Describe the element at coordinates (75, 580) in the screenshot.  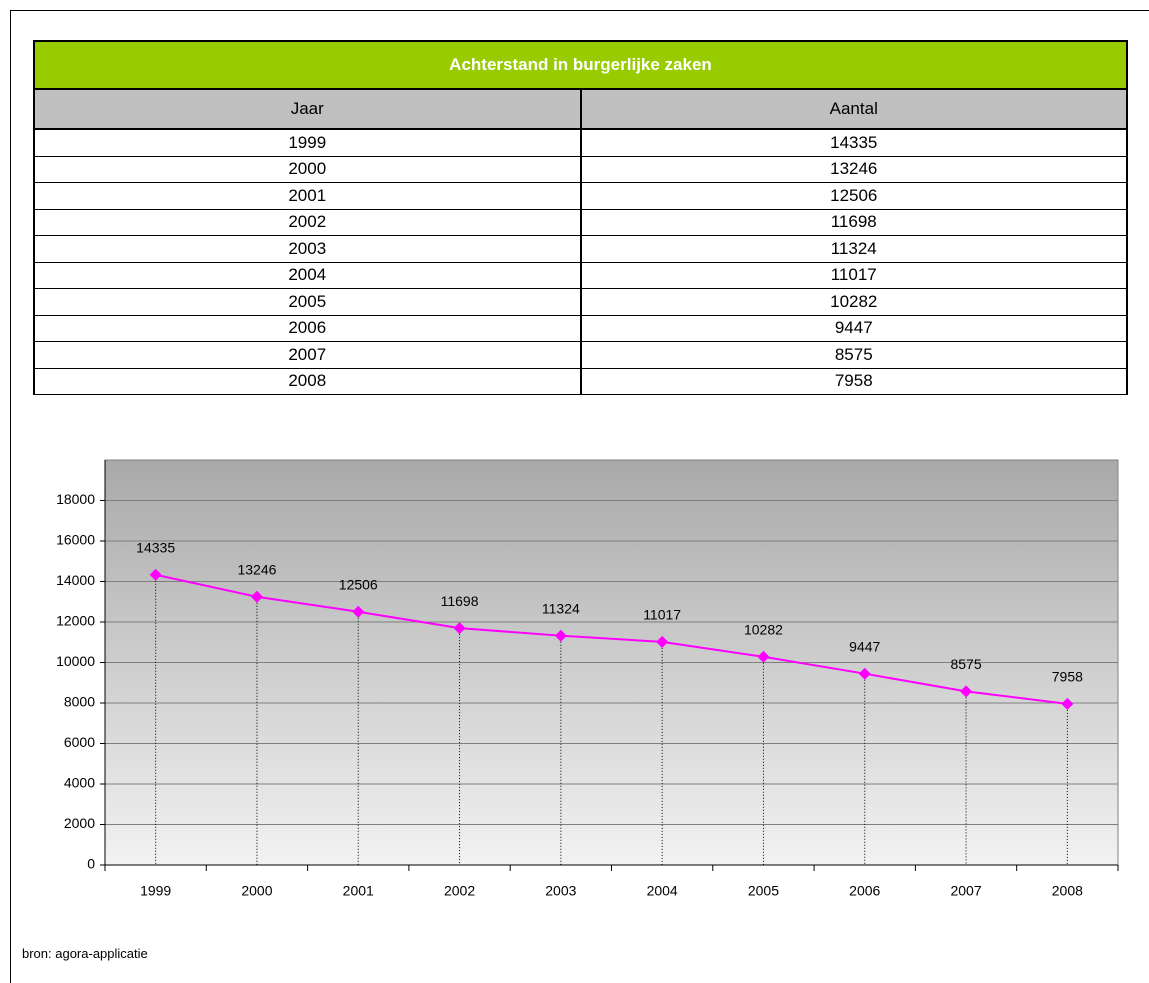
I see `y-tick-label: 14000` at that location.